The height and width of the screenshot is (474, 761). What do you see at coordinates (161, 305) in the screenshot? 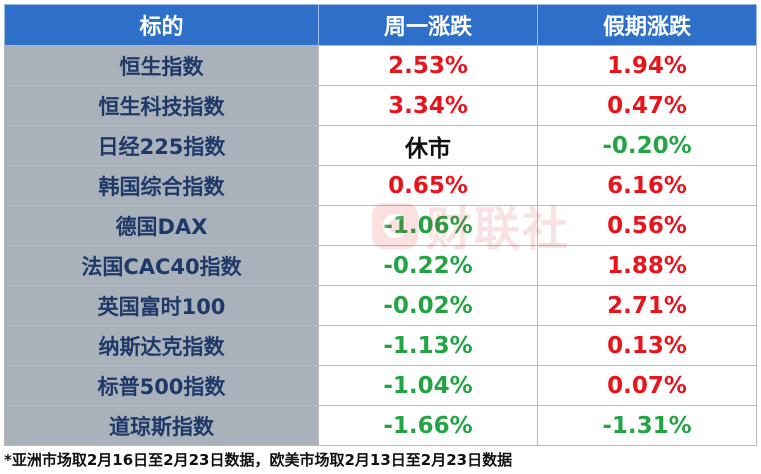
I see `index-name-cell: 英国富时100` at bounding box center [161, 305].